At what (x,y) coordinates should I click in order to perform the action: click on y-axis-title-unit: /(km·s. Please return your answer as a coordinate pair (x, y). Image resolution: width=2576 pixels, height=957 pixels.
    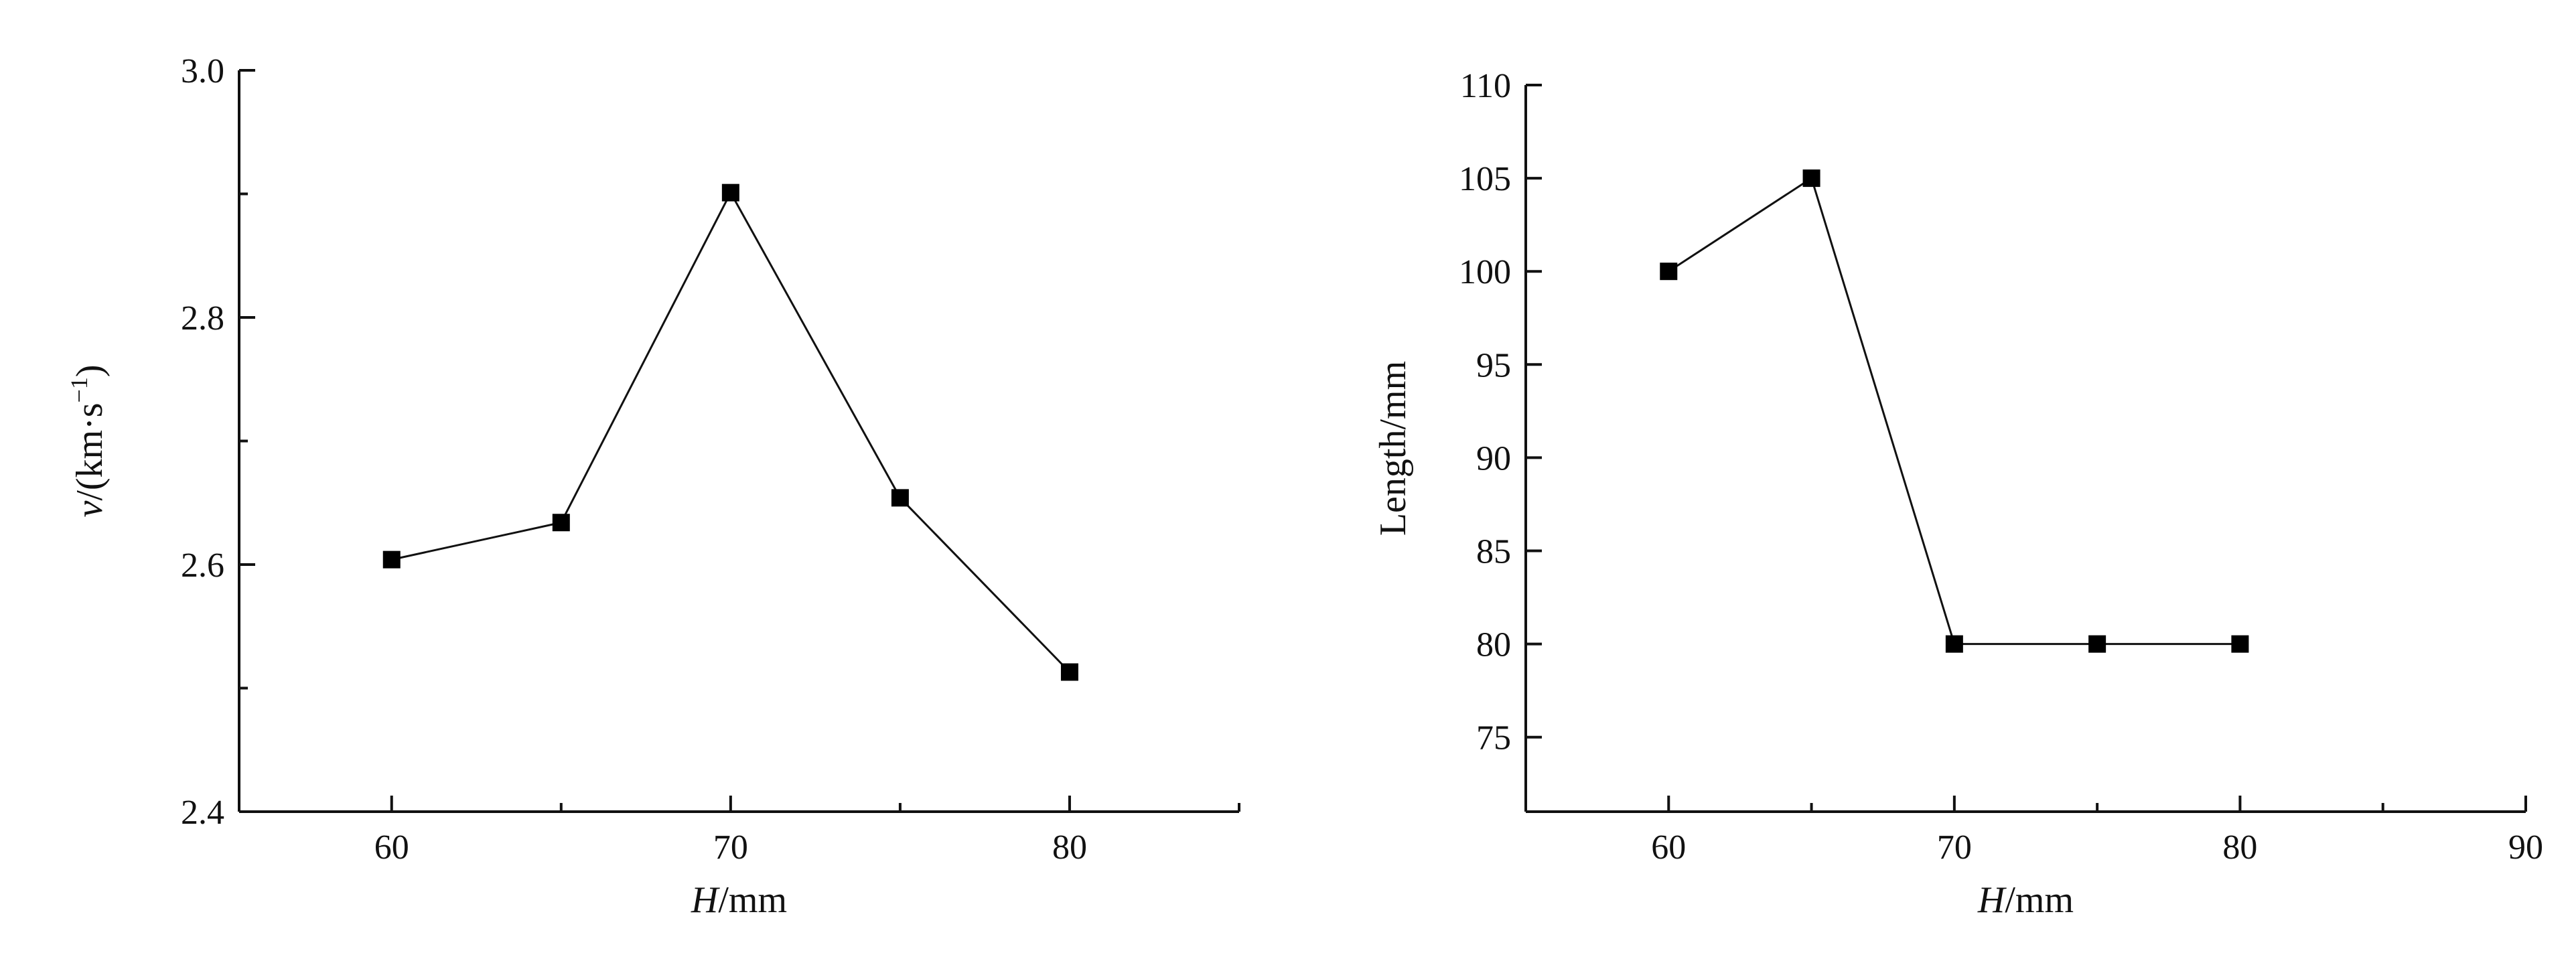
    Looking at the image, I should click on (90, 451).